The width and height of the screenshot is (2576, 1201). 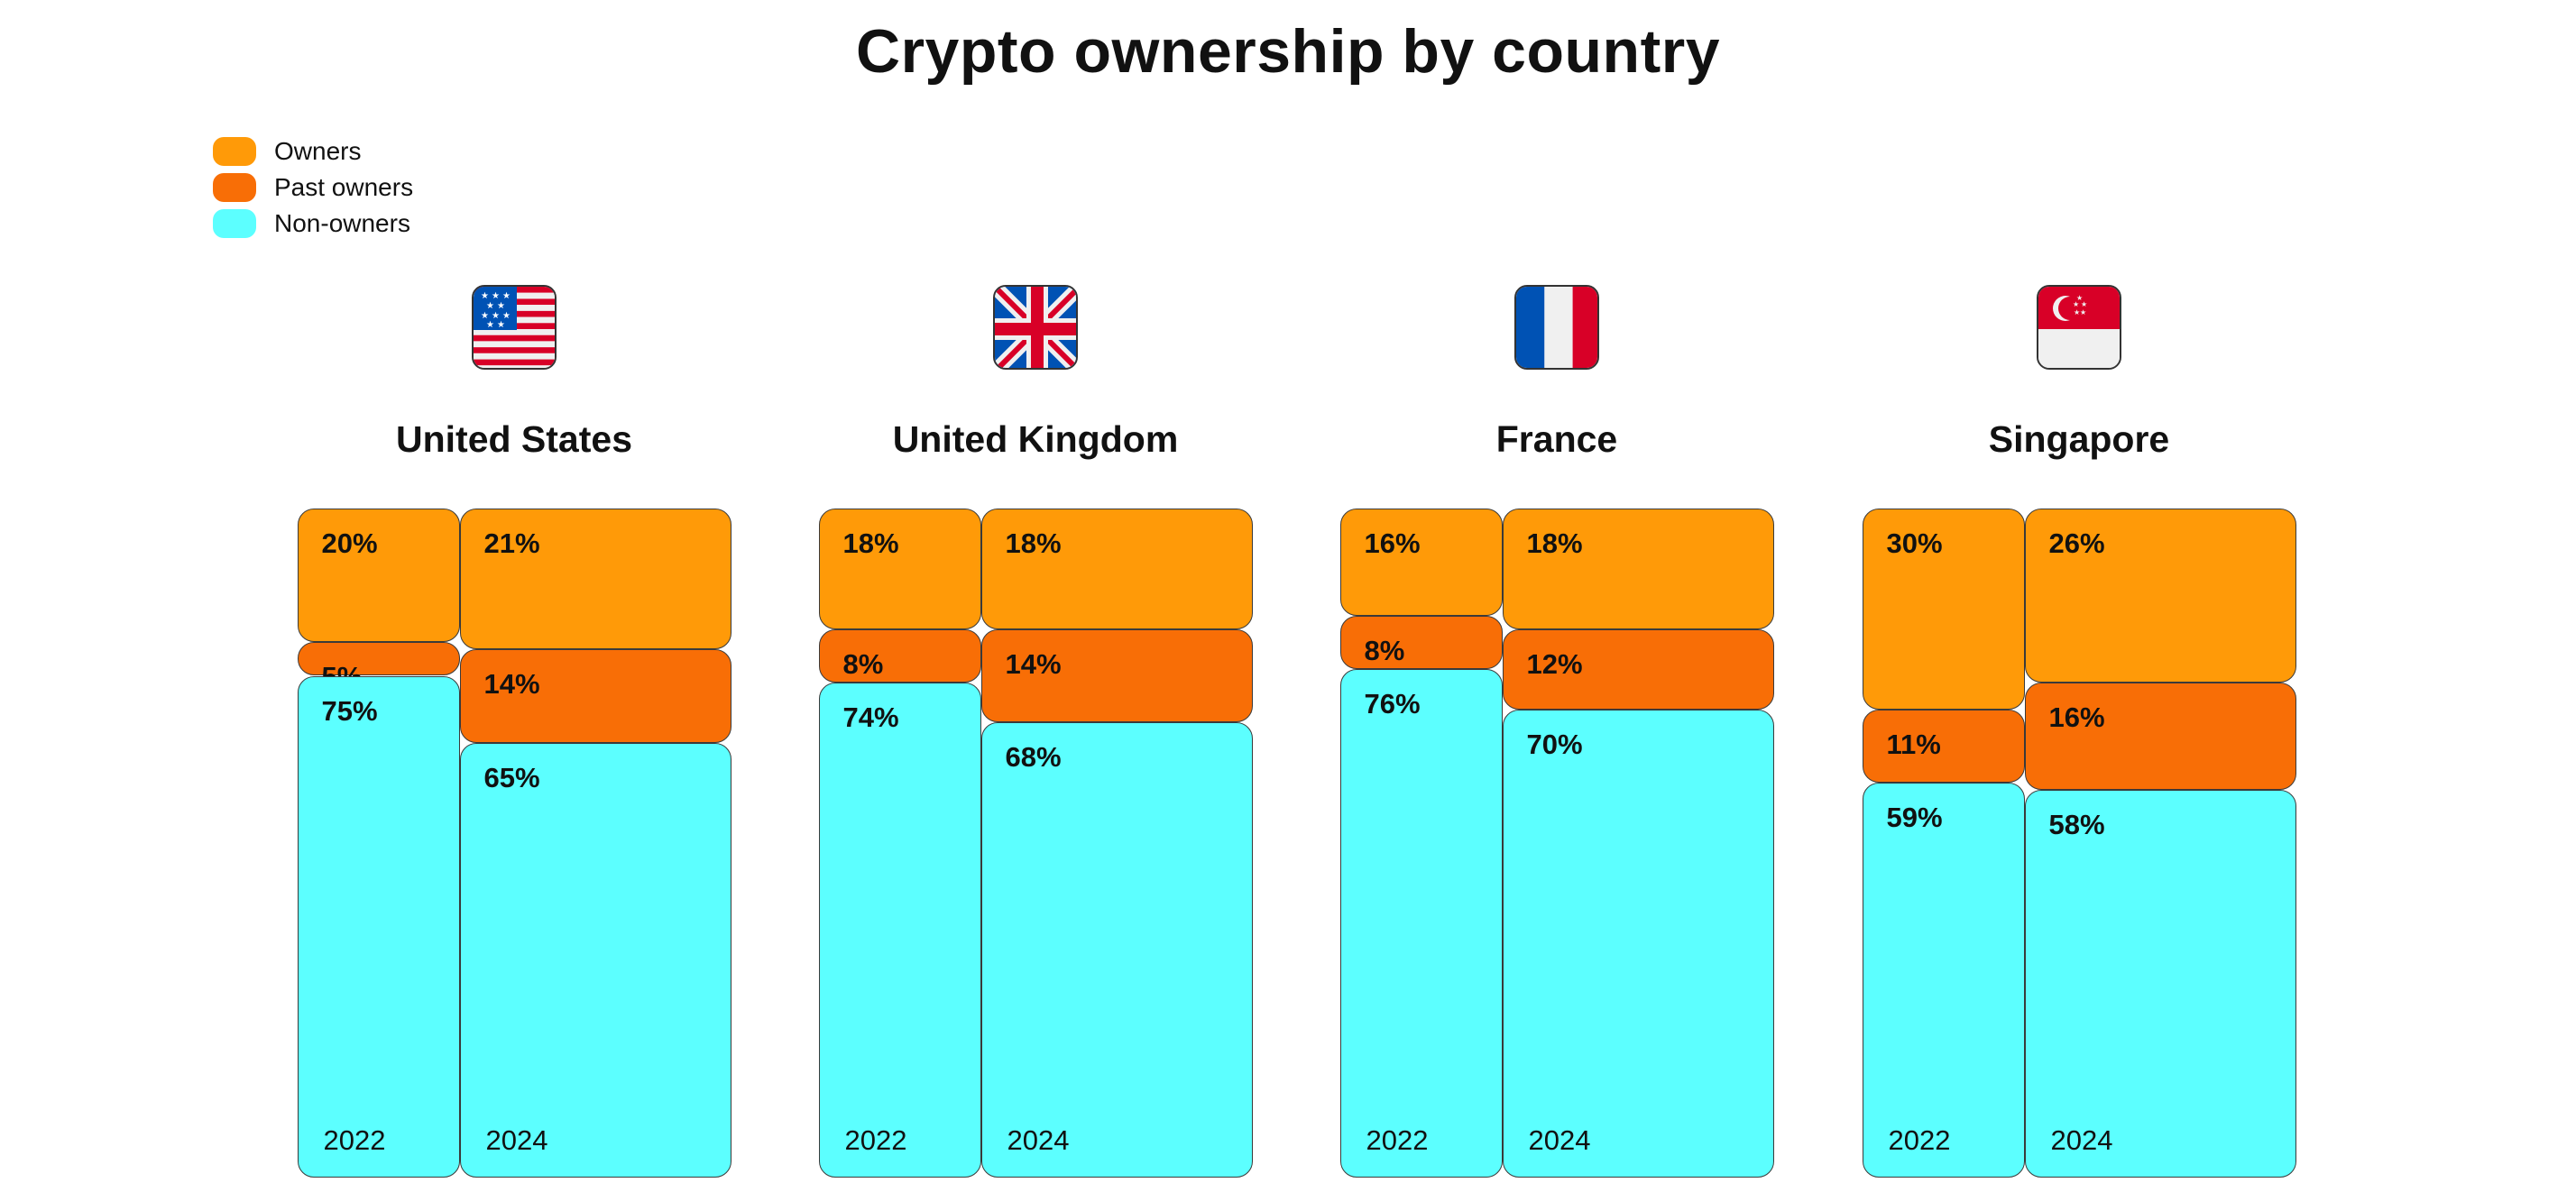 What do you see at coordinates (318, 151) in the screenshot?
I see `legend-label-owners: Owners` at bounding box center [318, 151].